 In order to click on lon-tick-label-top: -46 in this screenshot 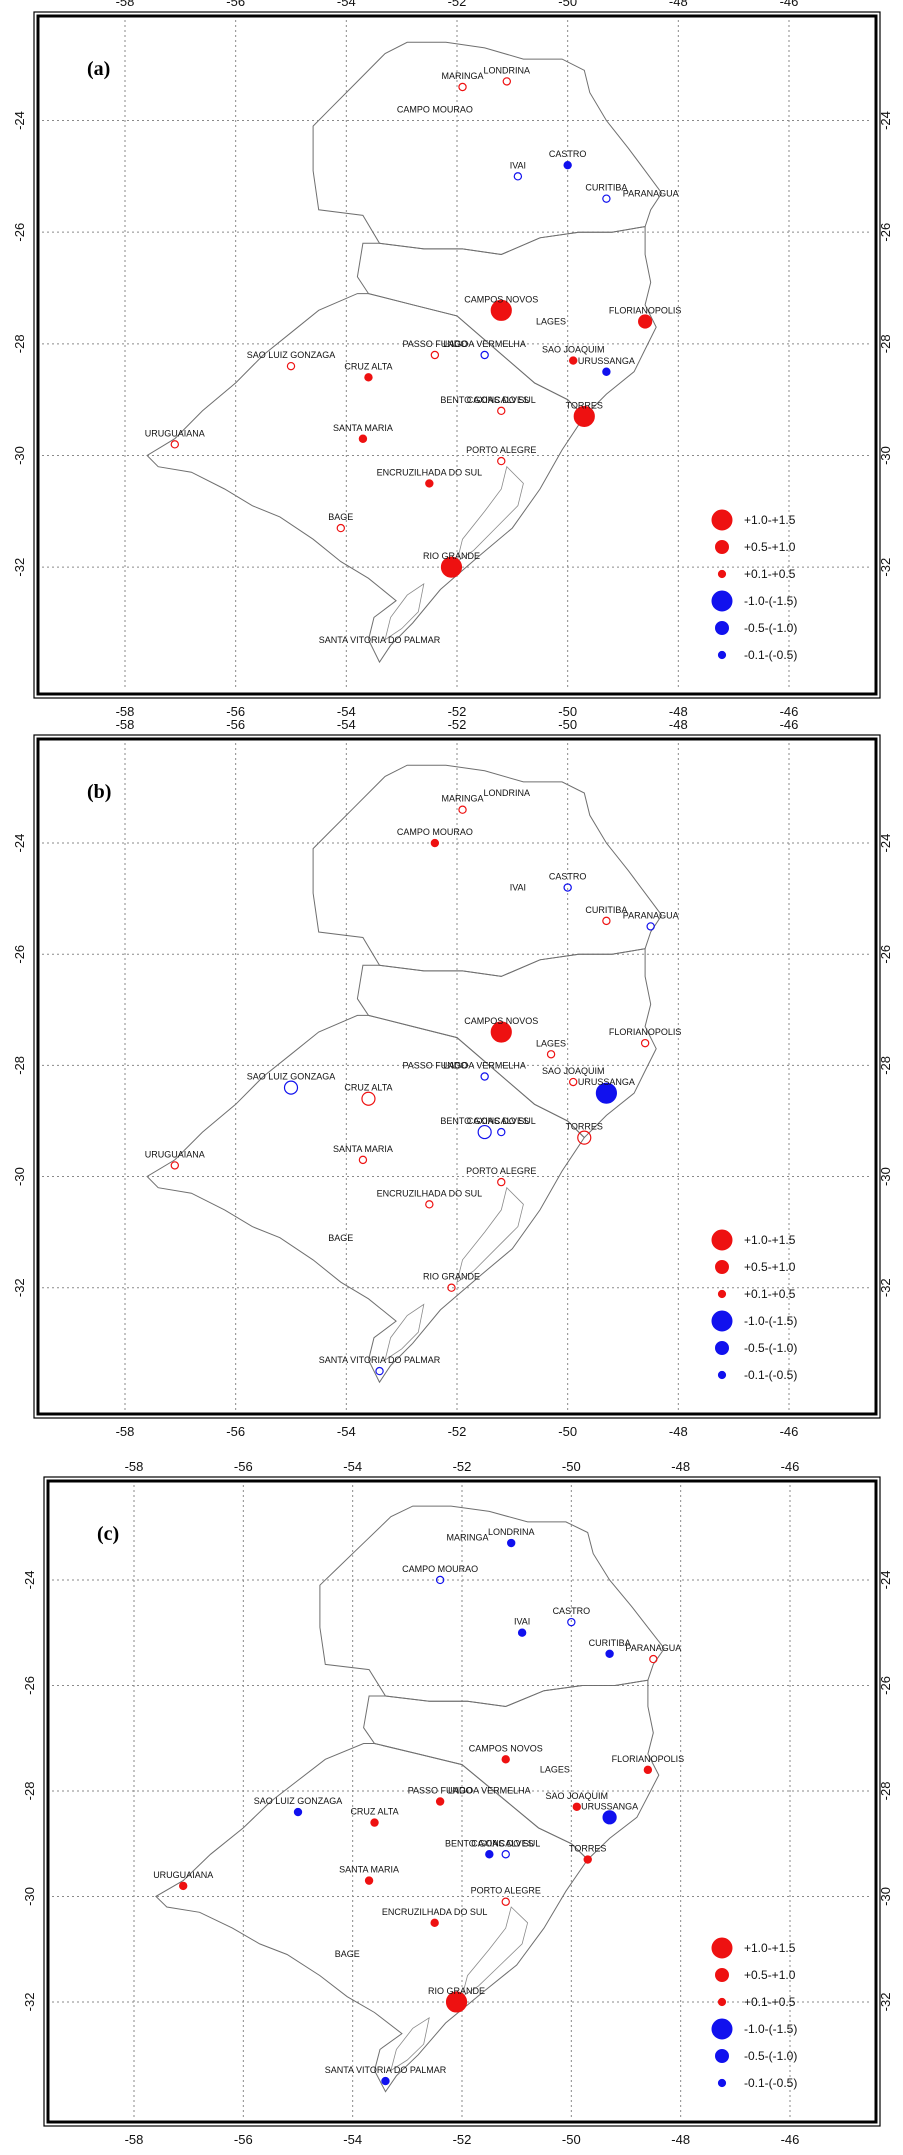, I will do `click(789, 724)`.